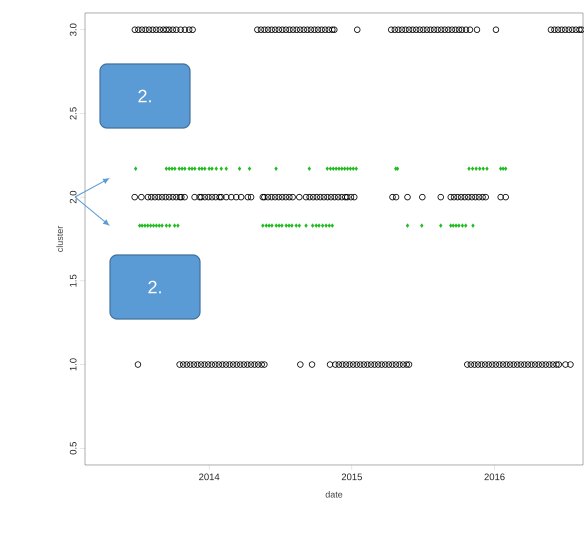 Image resolution: width=584 pixels, height=538 pixels. I want to click on x-tick-label: 2015, so click(352, 477).